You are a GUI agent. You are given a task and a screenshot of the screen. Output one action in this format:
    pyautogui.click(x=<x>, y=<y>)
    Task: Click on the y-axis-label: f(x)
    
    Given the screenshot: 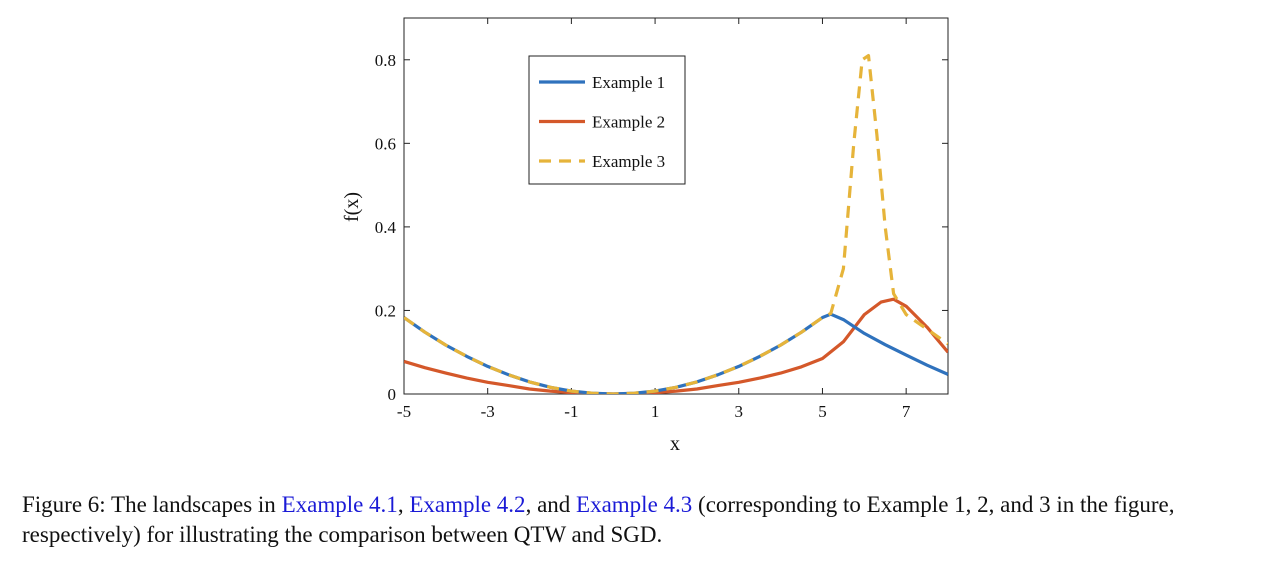 What is the action you would take?
    pyautogui.click(x=352, y=207)
    